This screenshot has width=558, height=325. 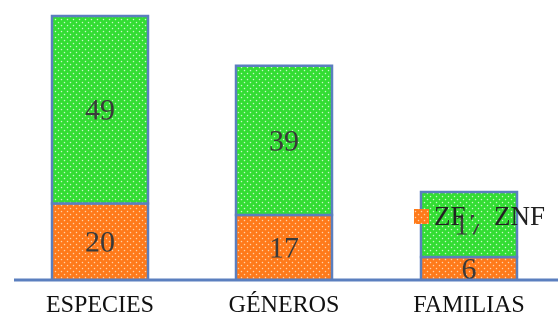 What do you see at coordinates (450, 216) in the screenshot?
I see `legend-label-zf: ZF` at bounding box center [450, 216].